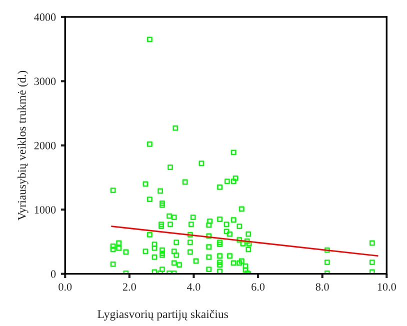 The width and height of the screenshot is (407, 326). What do you see at coordinates (129, 287) in the screenshot?
I see `x-tick-label: 2.0` at bounding box center [129, 287].